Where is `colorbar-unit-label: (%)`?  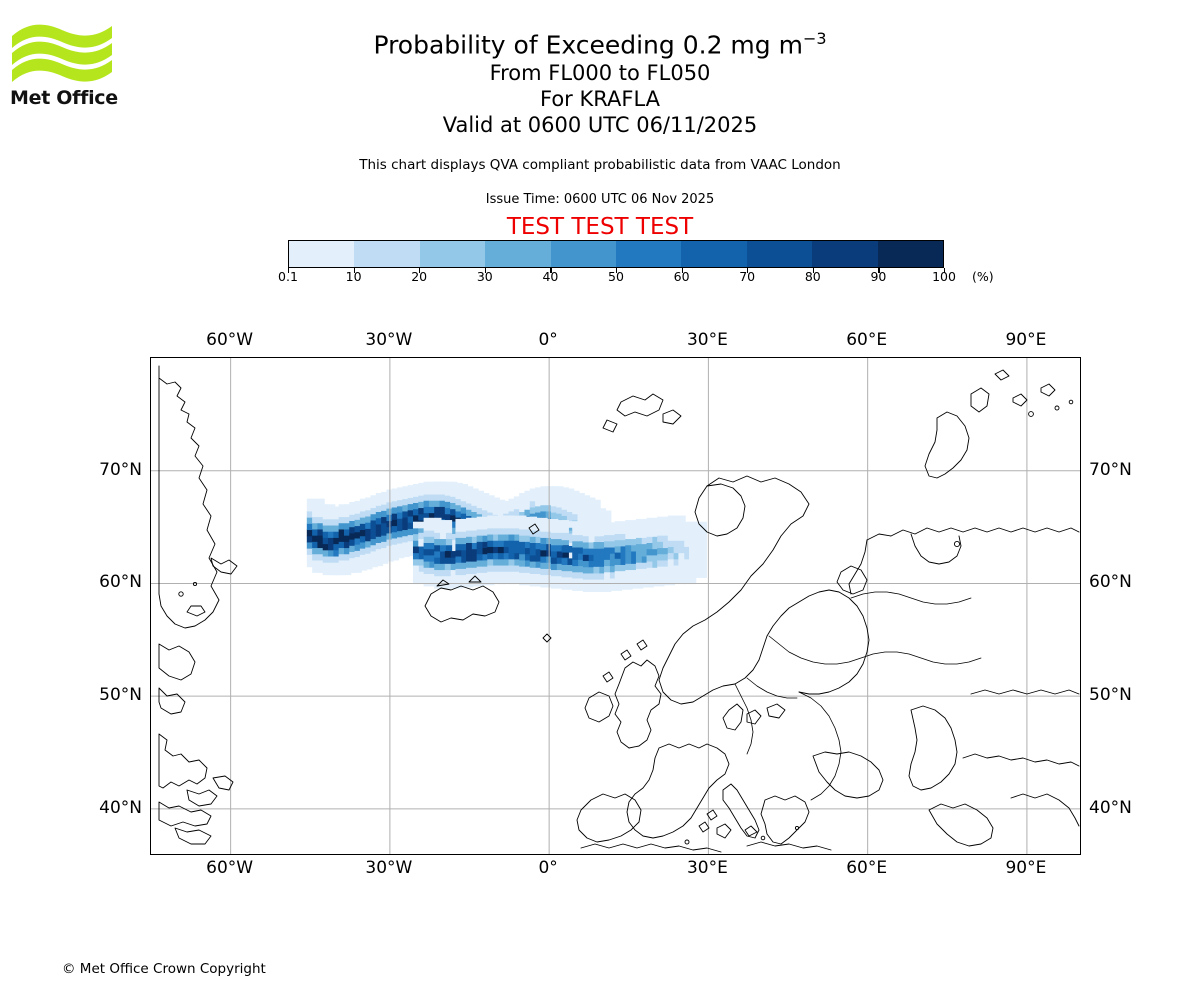 colorbar-unit-label: (%) is located at coordinates (983, 276).